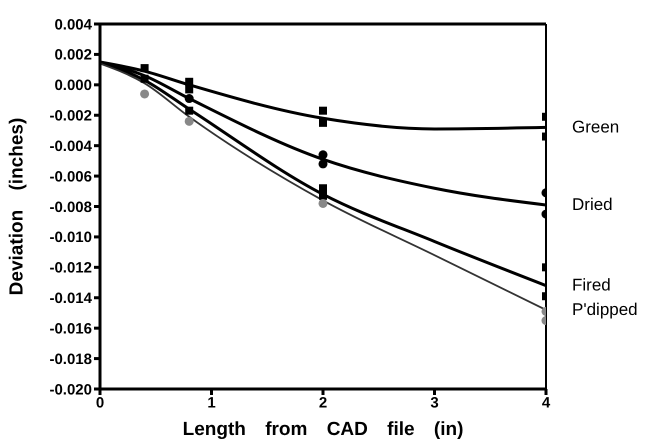  Describe the element at coordinates (73, 25) in the screenshot. I see `y-tick-label: 0.004` at that location.